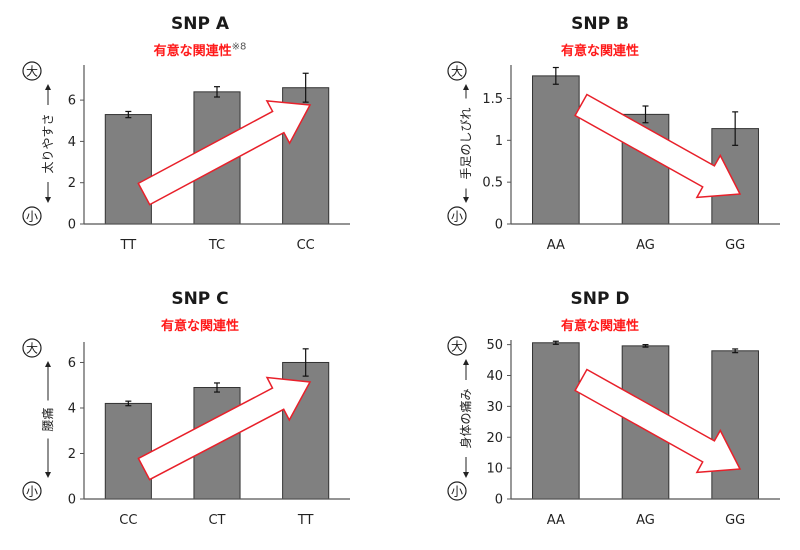 This screenshot has height=550, width=800. Describe the element at coordinates (600, 24) in the screenshot. I see `chart-title: SNP B` at that location.